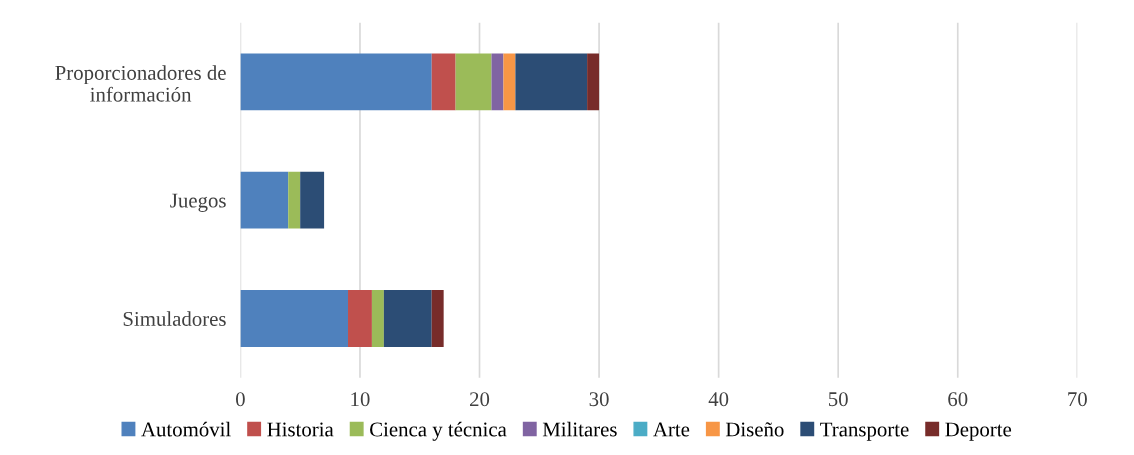 The height and width of the screenshot is (455, 1134). I want to click on legend-label: Arte, so click(671, 429).